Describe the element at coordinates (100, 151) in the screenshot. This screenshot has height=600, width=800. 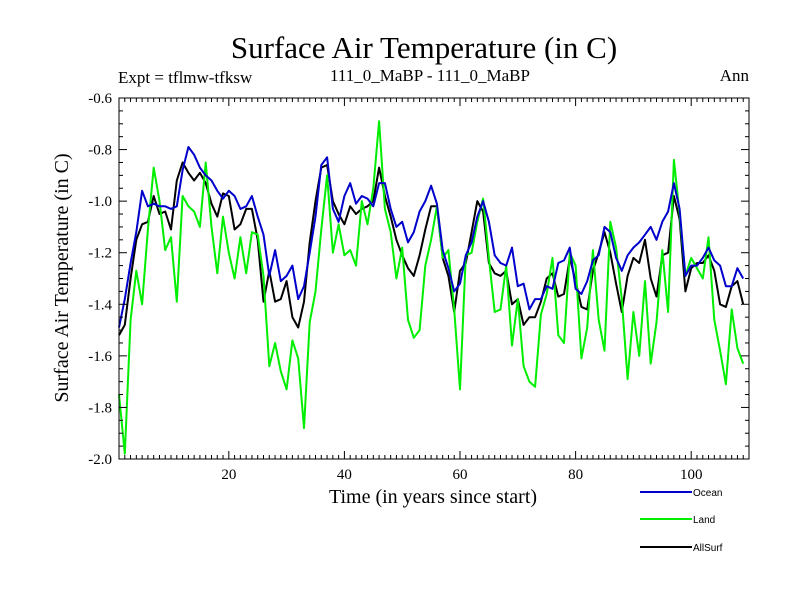
I see `y-tick-label: -0.8` at that location.